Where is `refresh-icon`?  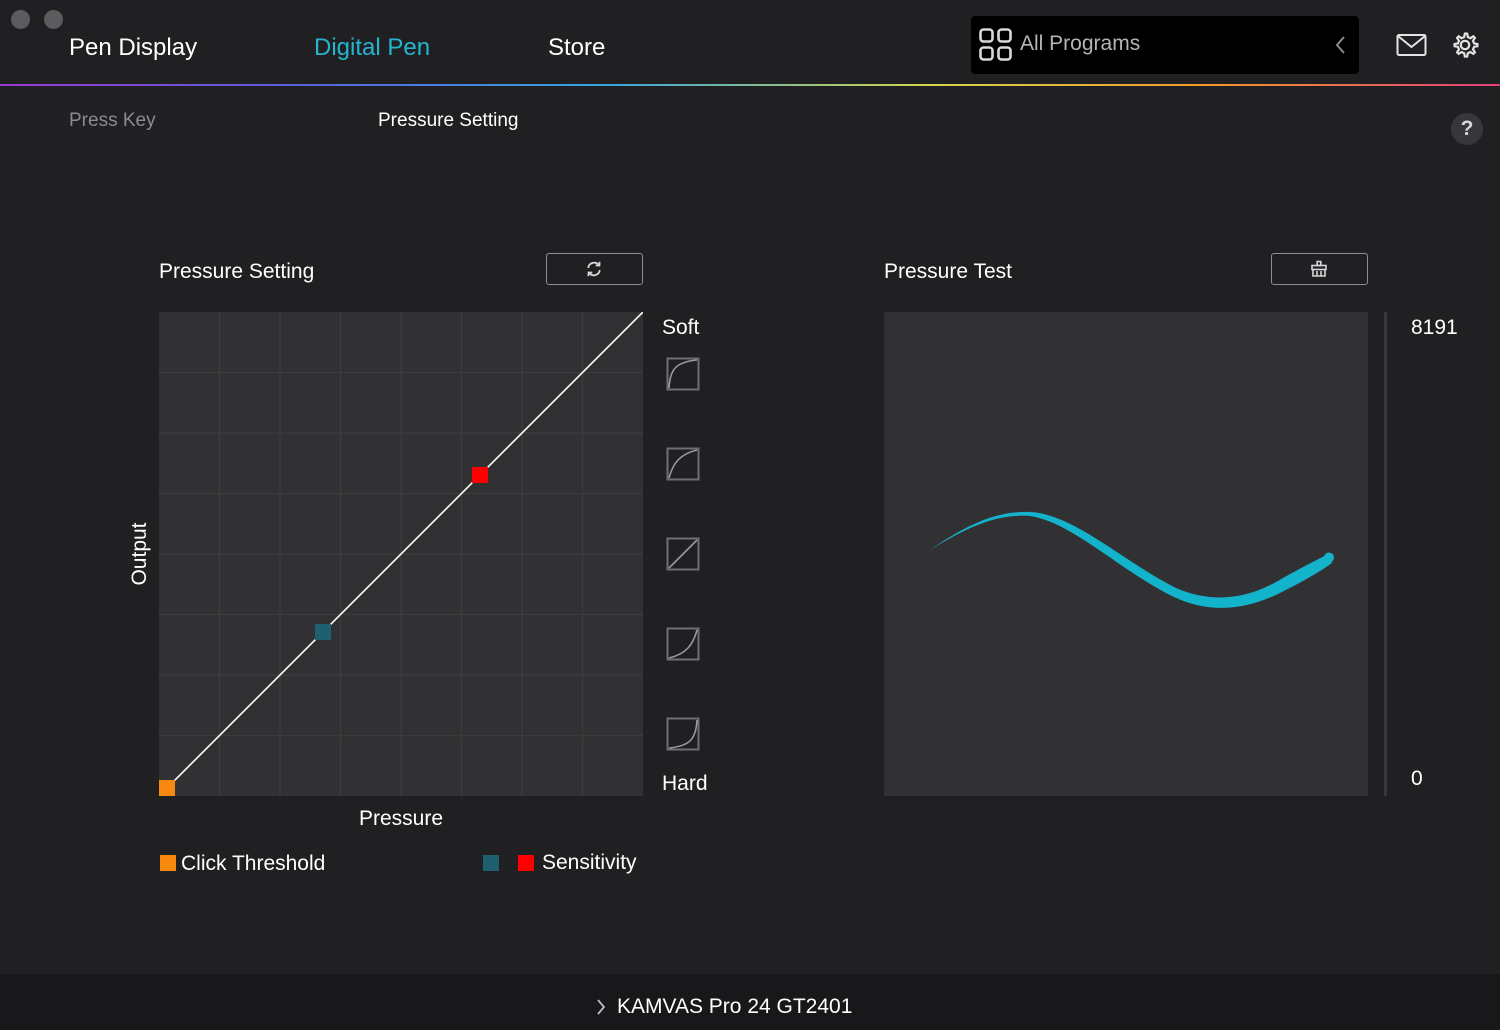 refresh-icon is located at coordinates (594, 269).